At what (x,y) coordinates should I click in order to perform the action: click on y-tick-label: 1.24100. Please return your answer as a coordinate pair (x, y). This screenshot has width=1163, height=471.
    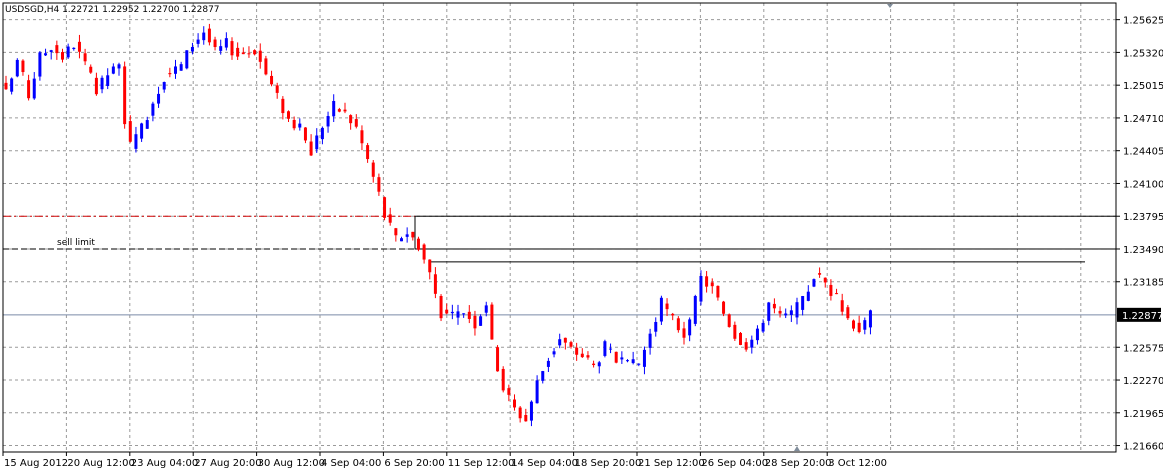
    Looking at the image, I should click on (1143, 184).